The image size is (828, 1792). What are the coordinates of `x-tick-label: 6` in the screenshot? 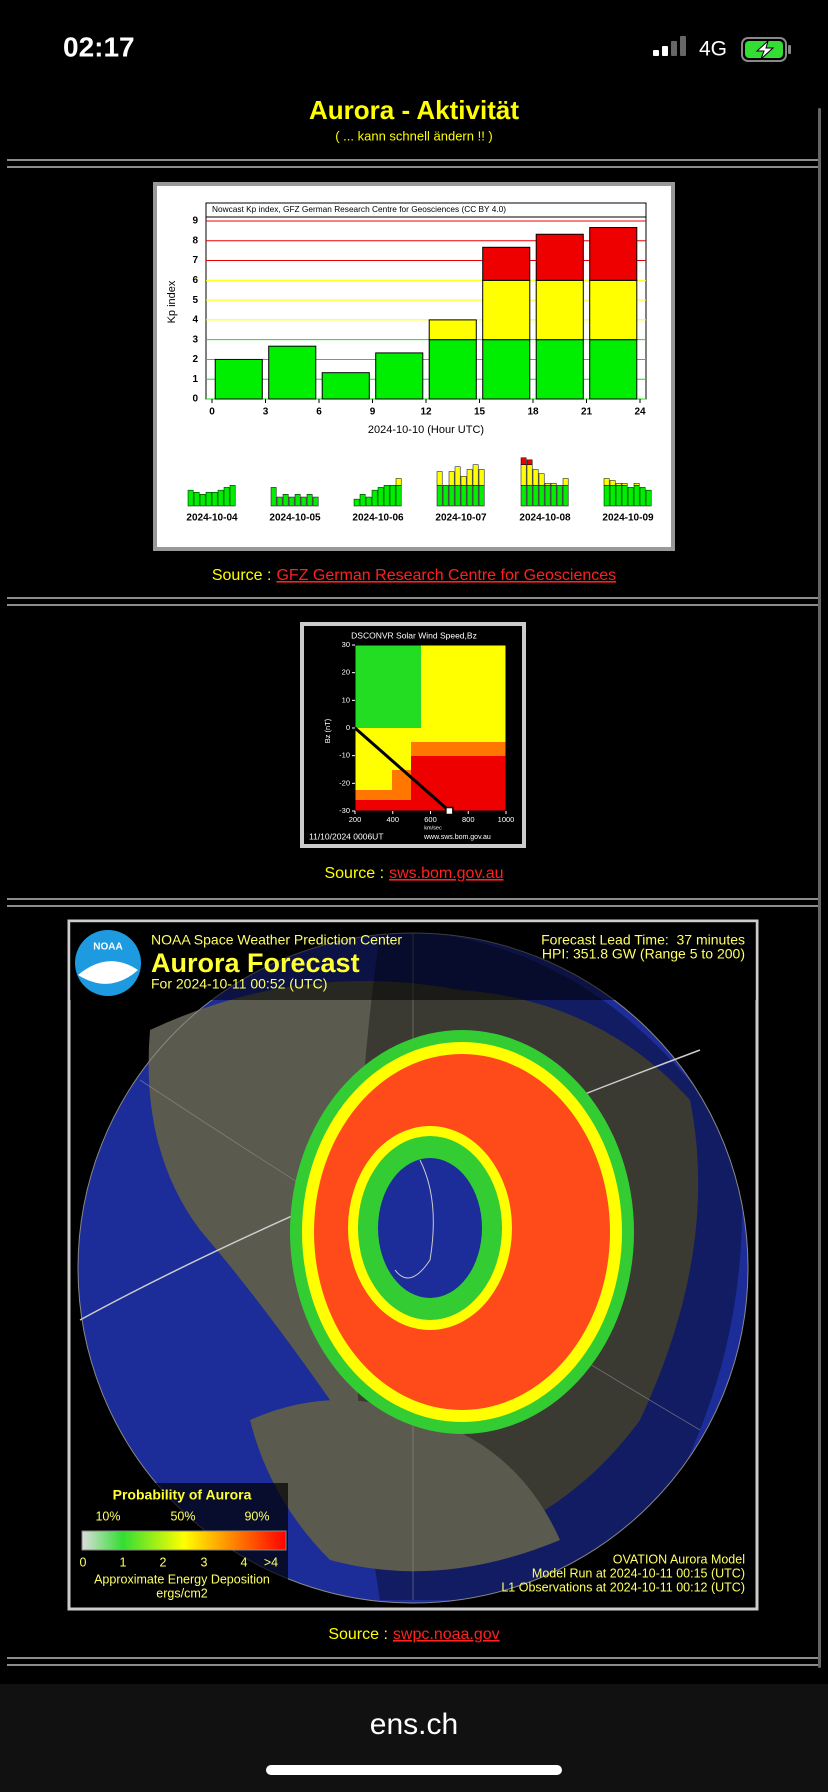 It's located at (319, 412).